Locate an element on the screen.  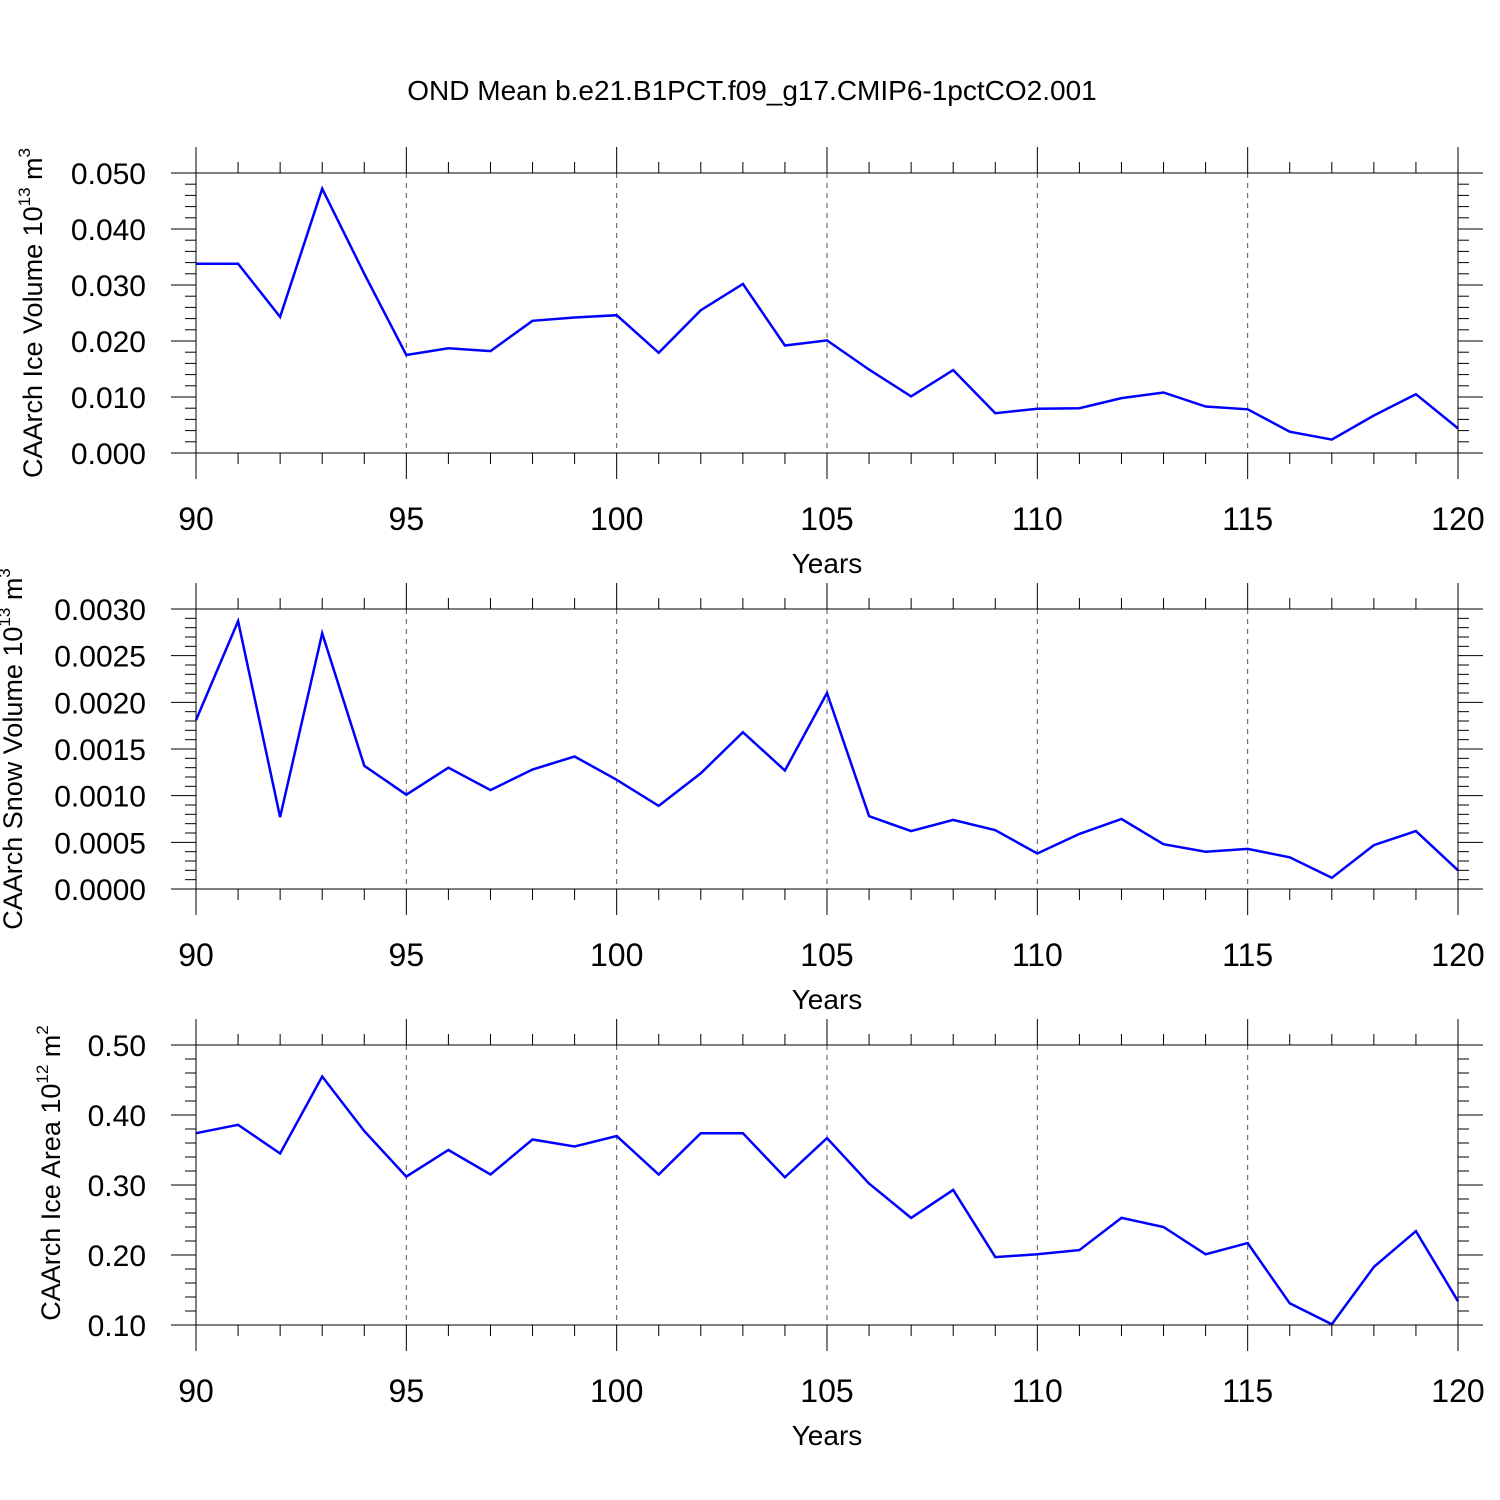
y-tick-label: 0.10 is located at coordinates (117, 1326).